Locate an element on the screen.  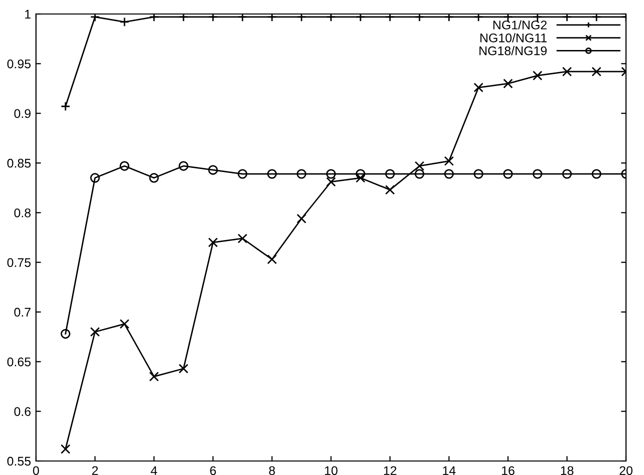
x-tick-label: 16 is located at coordinates (508, 470).